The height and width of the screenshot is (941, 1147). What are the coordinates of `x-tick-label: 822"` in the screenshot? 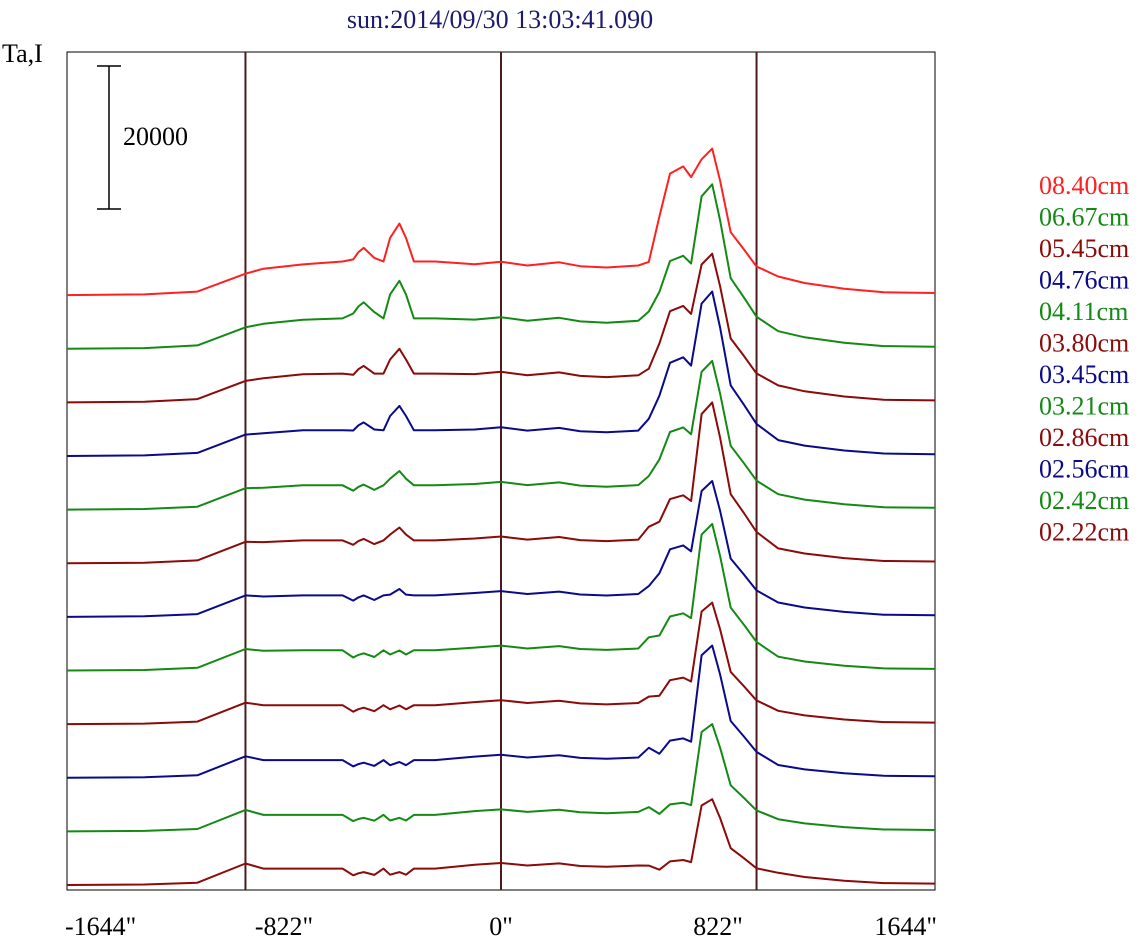 It's located at (718, 926).